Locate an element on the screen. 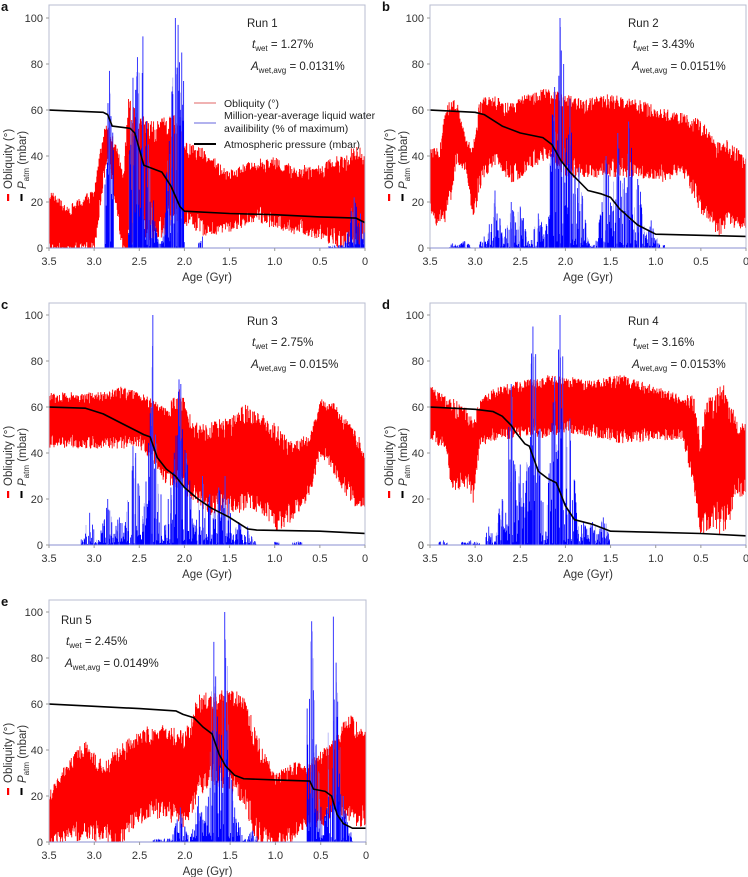  t-wet-annotation: twet = 1.27% is located at coordinates (282, 46).